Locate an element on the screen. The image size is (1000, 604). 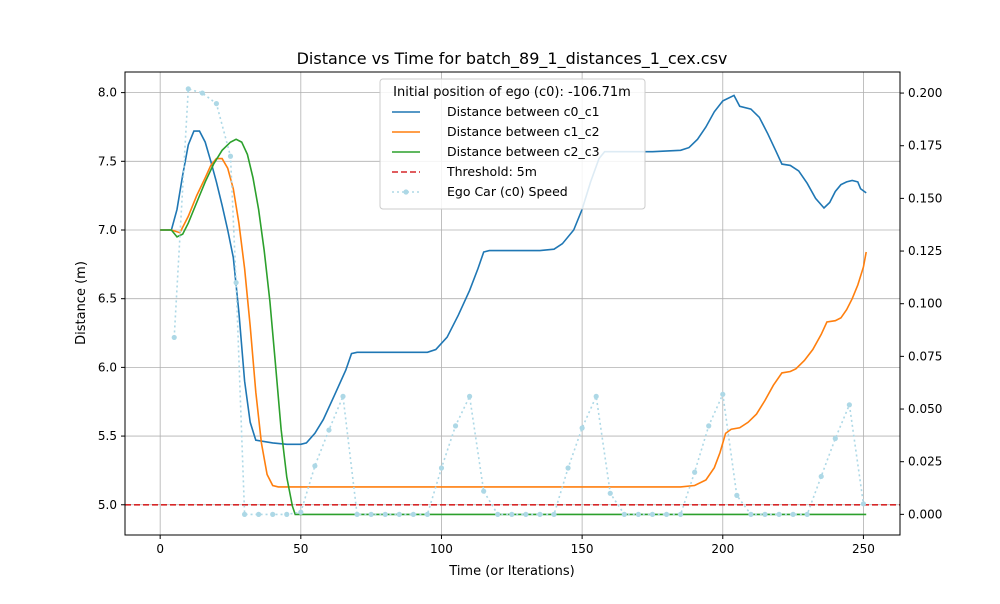
legend-item: Threshold: 5m is located at coordinates (464, 171).